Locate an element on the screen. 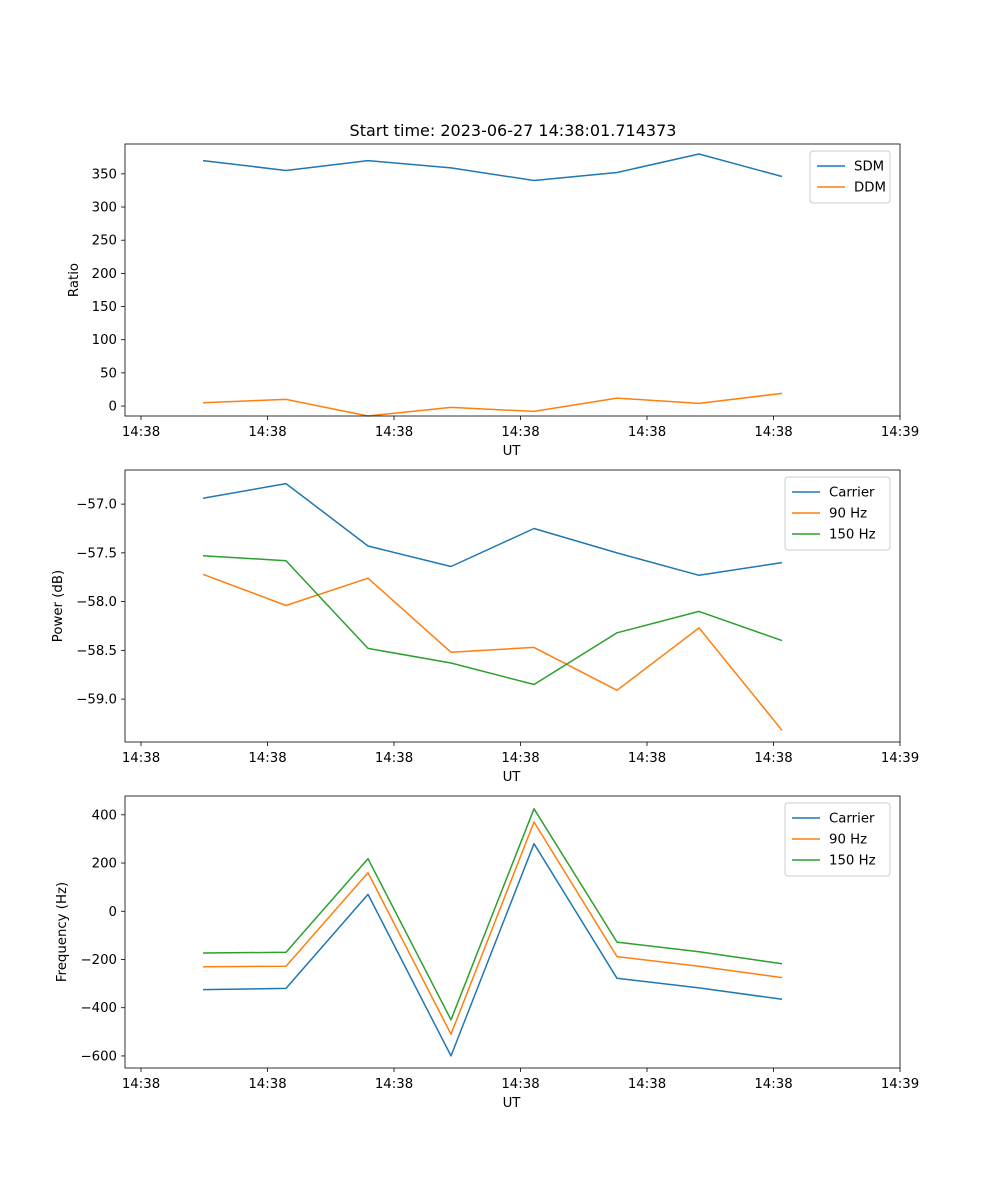 This screenshot has width=1000, height=1200. y-tick-label: −58.5 is located at coordinates (96, 651).